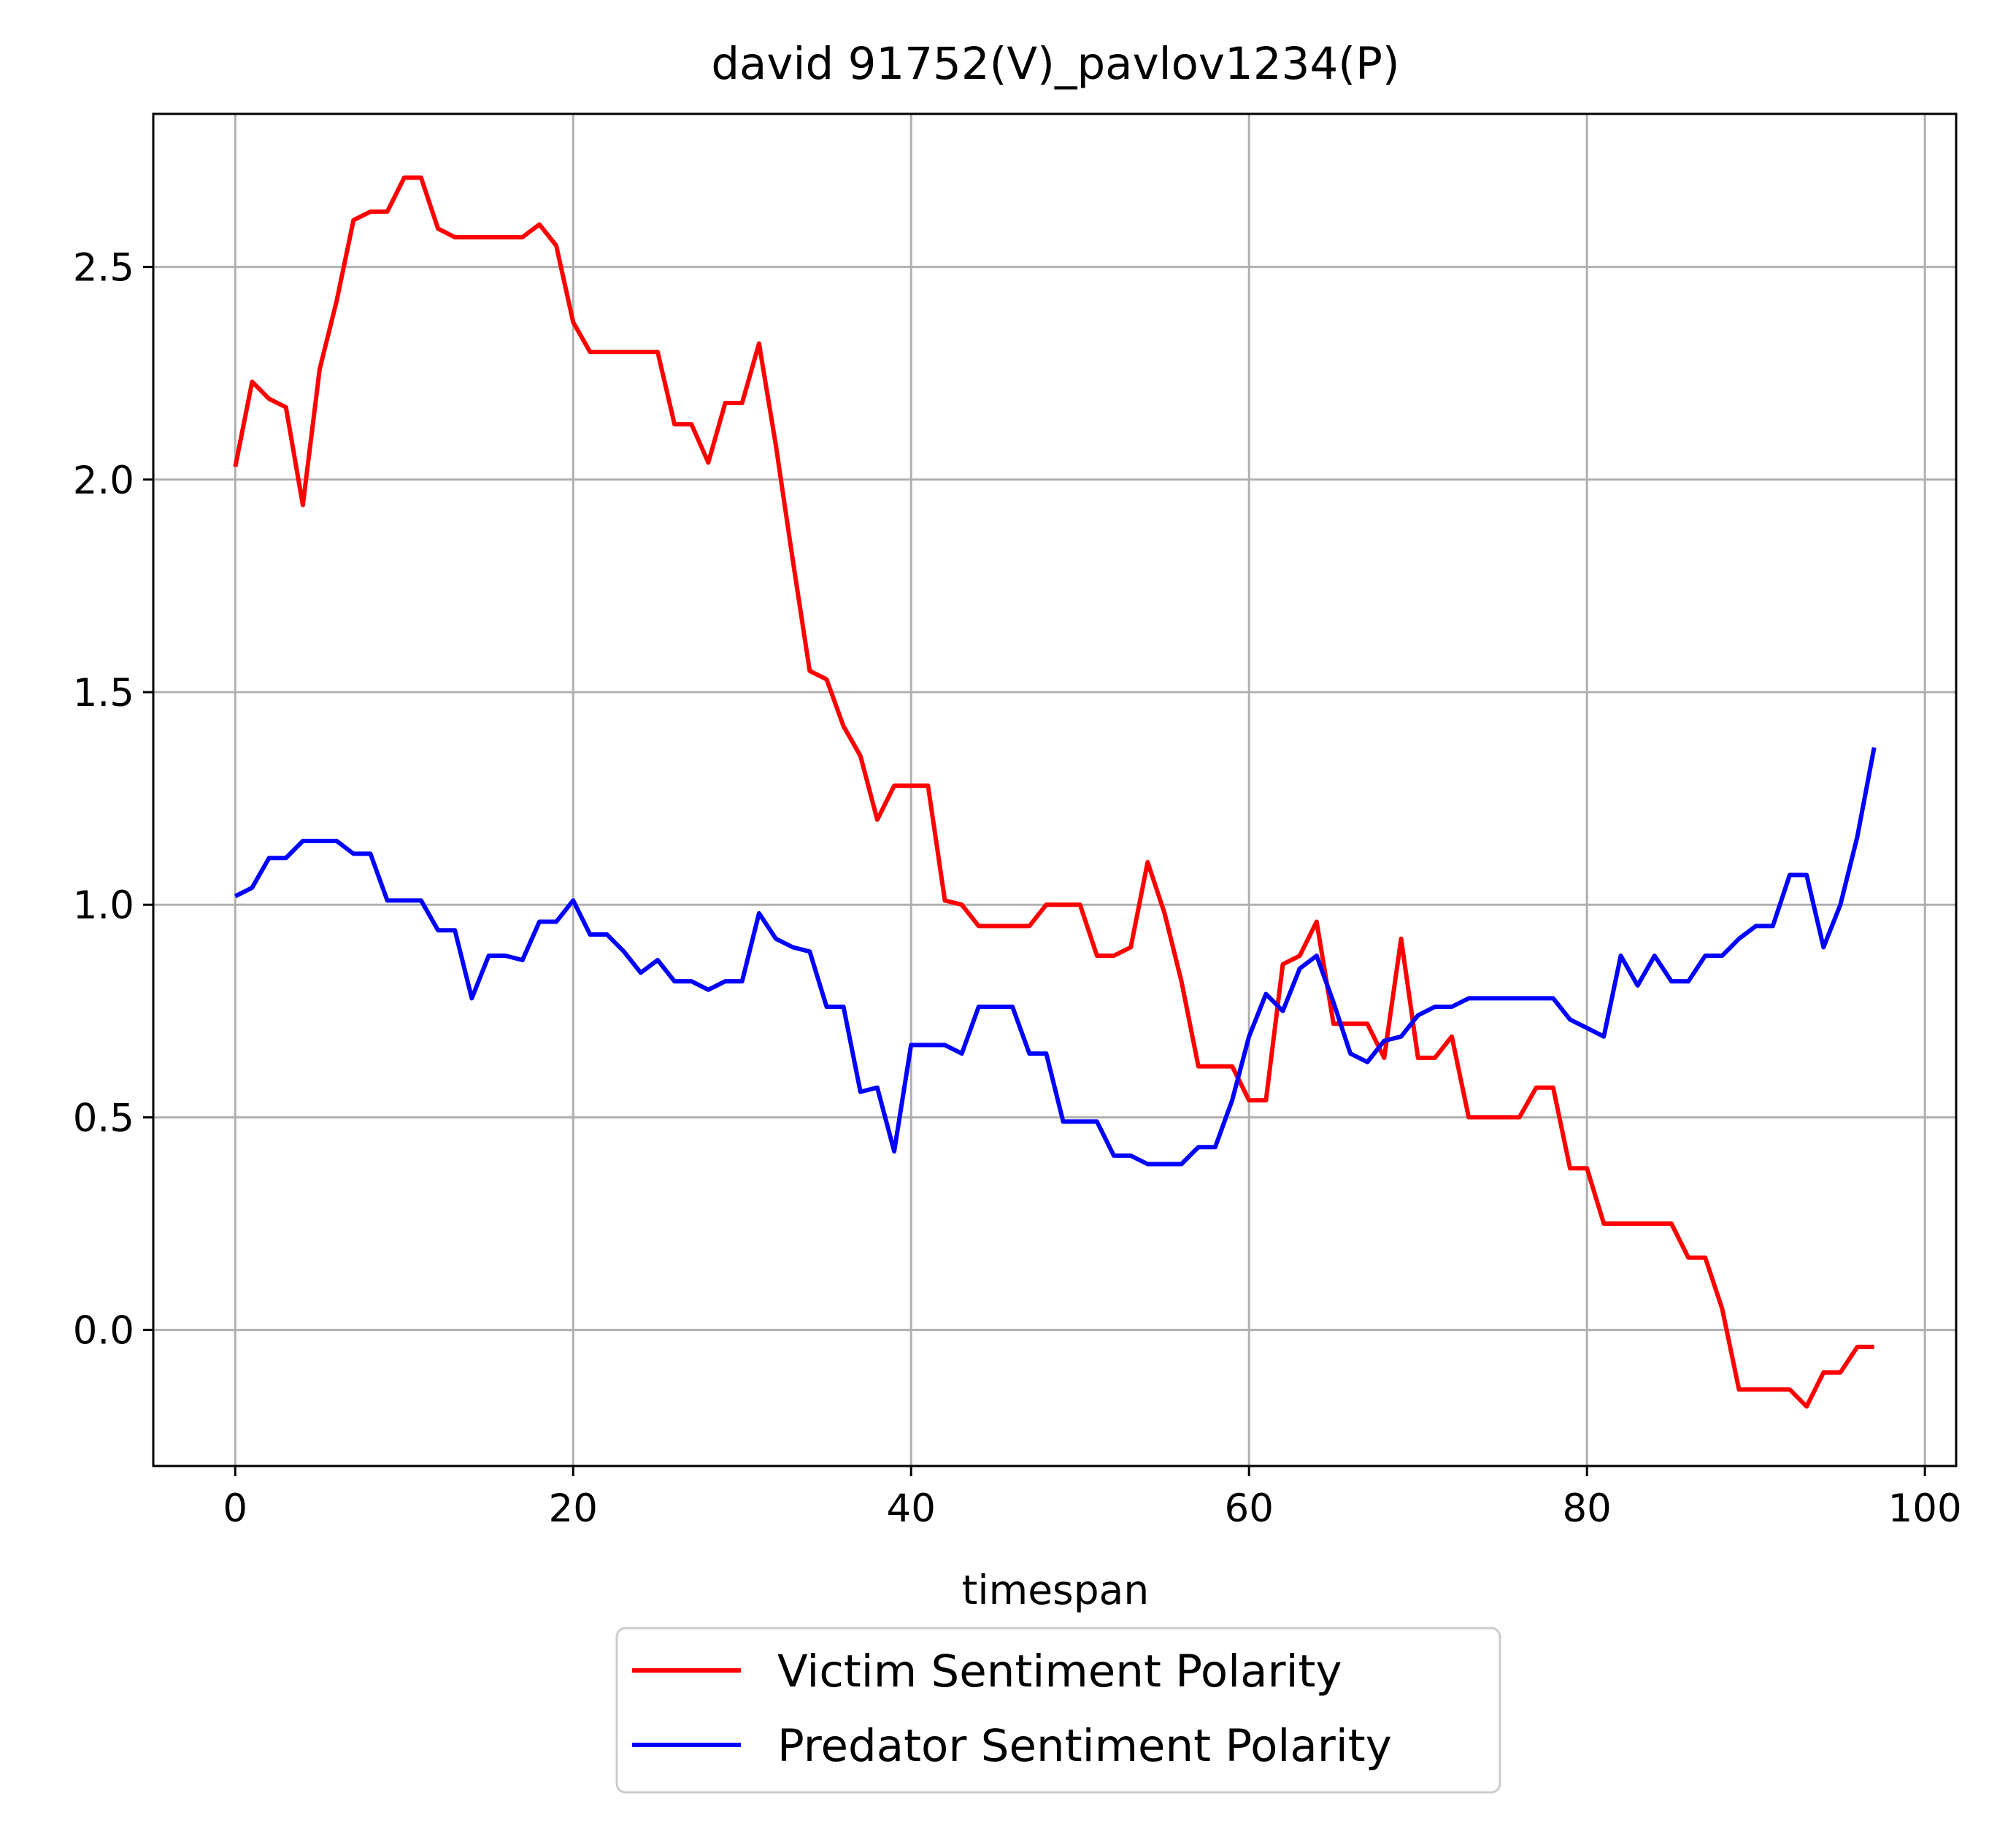 The image size is (2016, 1823). What do you see at coordinates (103, 693) in the screenshot?
I see `y-tick-label: 1.5` at bounding box center [103, 693].